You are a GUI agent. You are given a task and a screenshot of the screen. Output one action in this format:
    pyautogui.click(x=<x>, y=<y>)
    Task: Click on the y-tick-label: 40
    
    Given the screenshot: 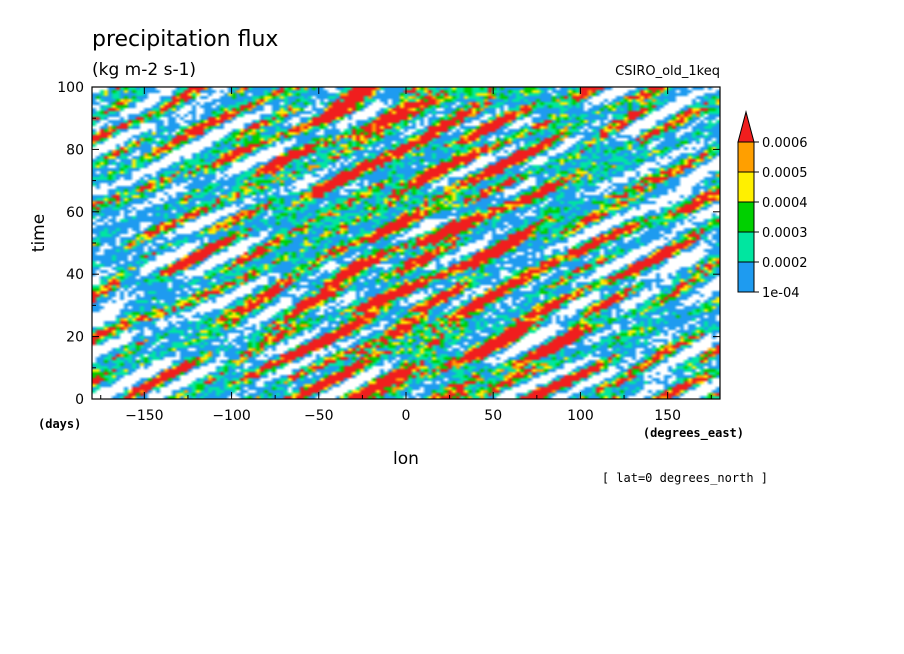 What is the action you would take?
    pyautogui.click(x=75, y=275)
    